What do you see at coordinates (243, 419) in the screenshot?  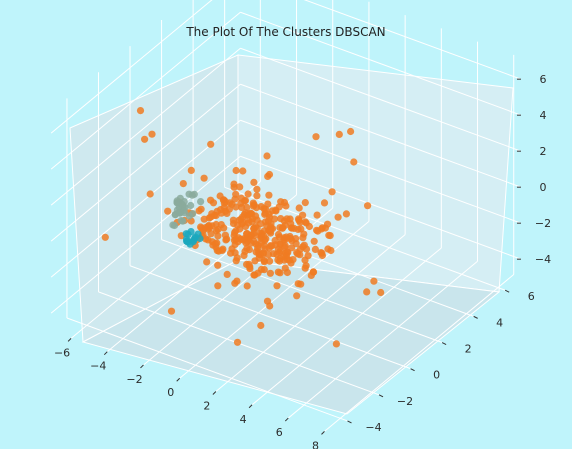 I see `x-tick-label: 4` at bounding box center [243, 419].